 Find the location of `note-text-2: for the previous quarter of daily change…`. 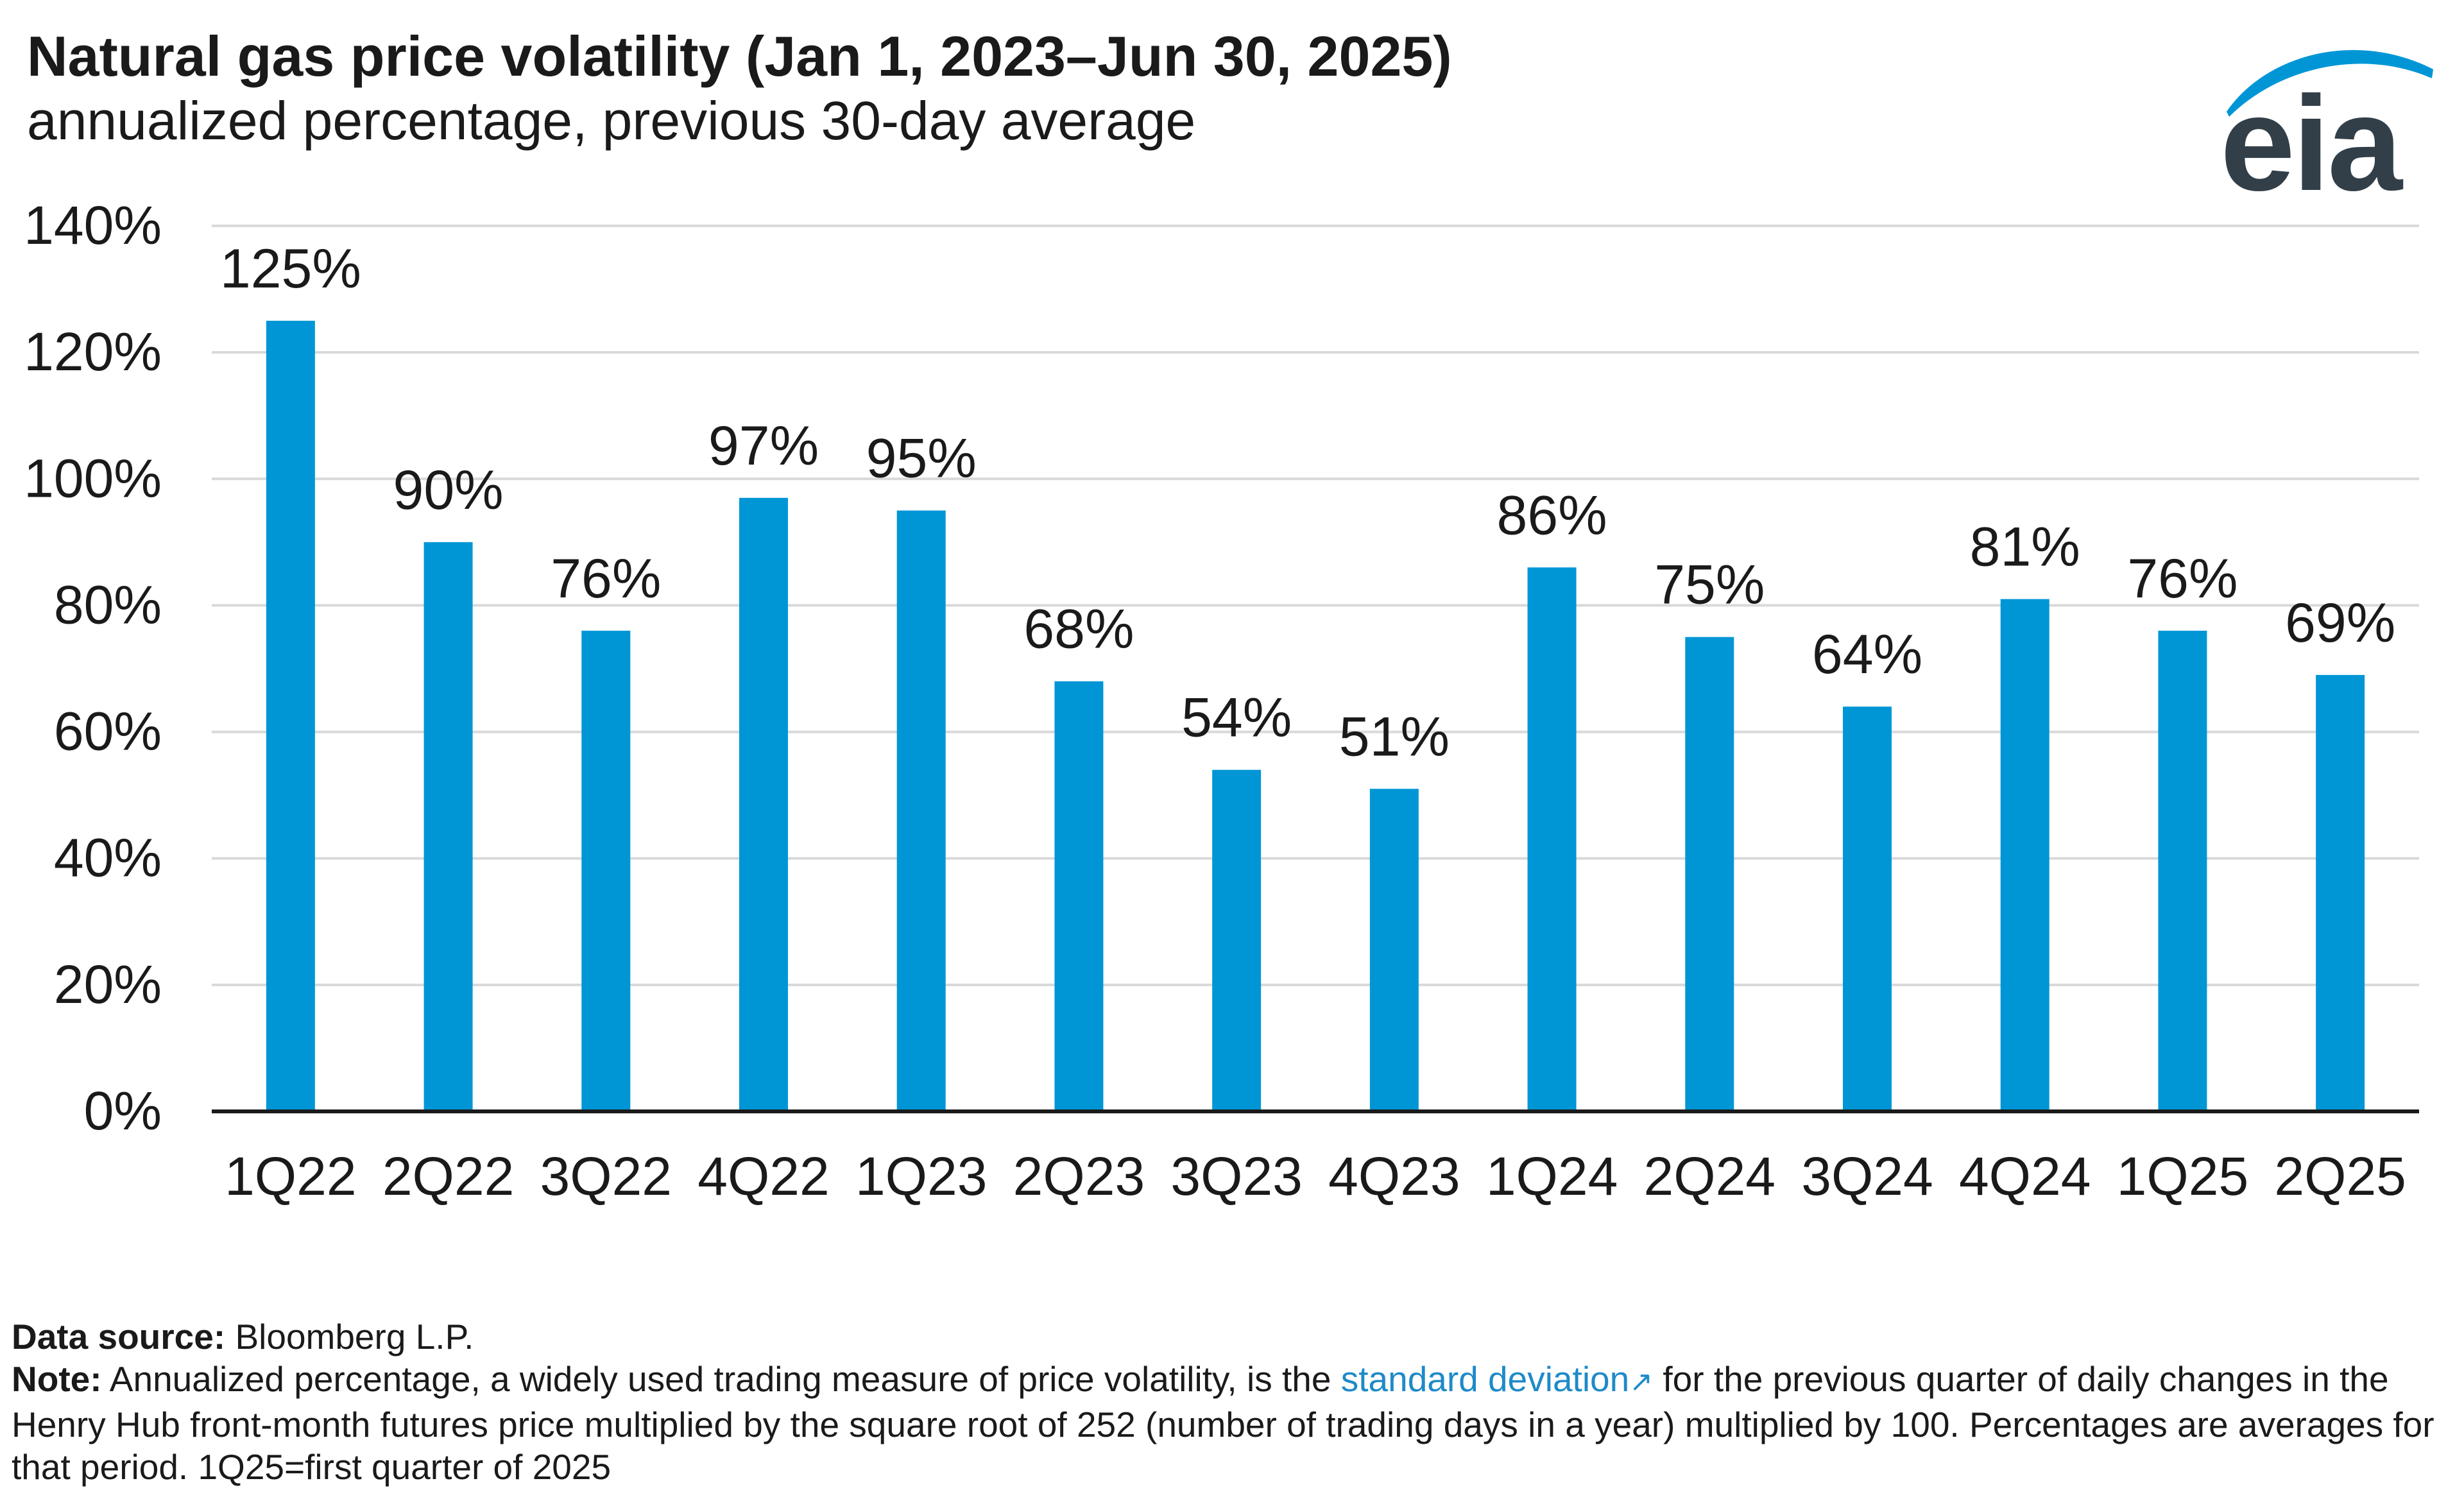

note-text-2: for the previous quarter of daily change… is located at coordinates (1223, 1423).